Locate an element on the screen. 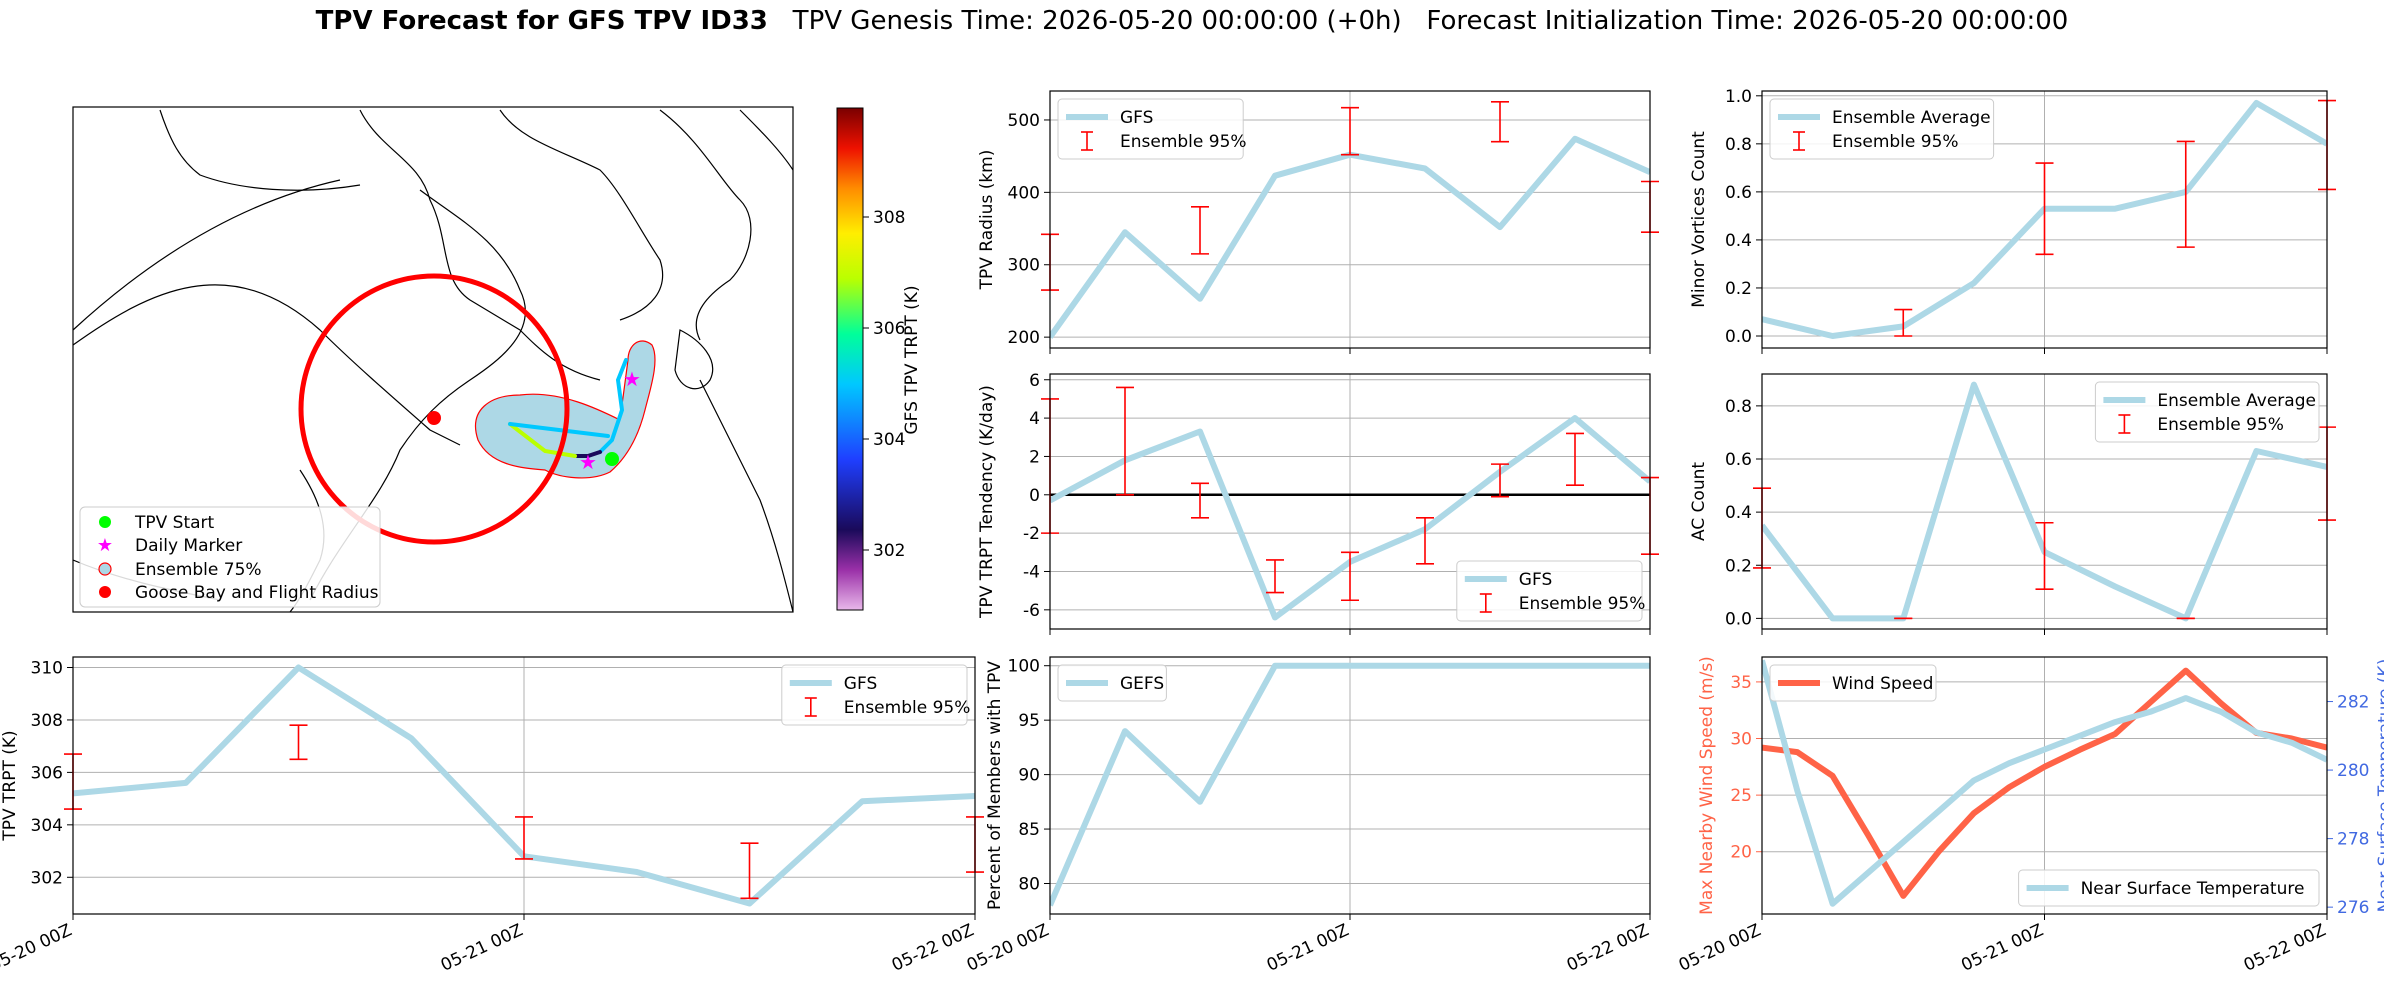  legend-label: Near Surface Temperature is located at coordinates (2193, 889).